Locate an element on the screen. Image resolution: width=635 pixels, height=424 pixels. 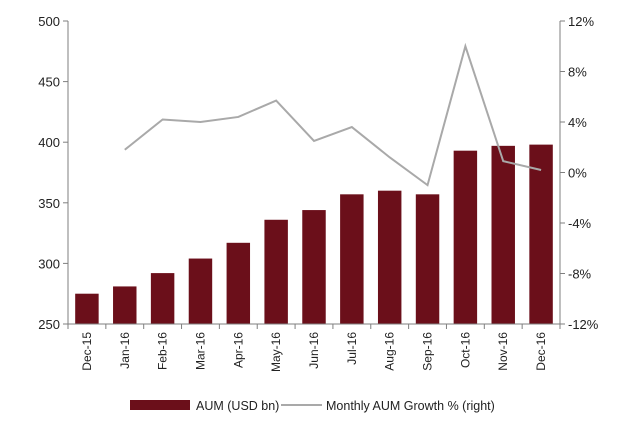
right-tick-label: -12% is located at coordinates (583, 324).